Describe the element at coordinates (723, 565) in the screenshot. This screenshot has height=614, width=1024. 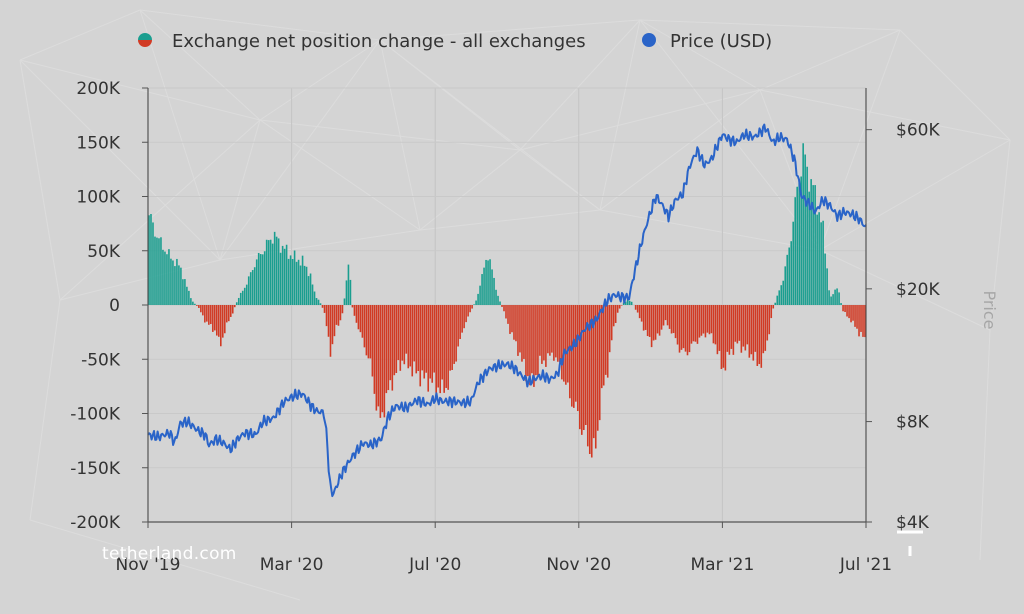
I see `x-tick-label: Mar '21` at that location.